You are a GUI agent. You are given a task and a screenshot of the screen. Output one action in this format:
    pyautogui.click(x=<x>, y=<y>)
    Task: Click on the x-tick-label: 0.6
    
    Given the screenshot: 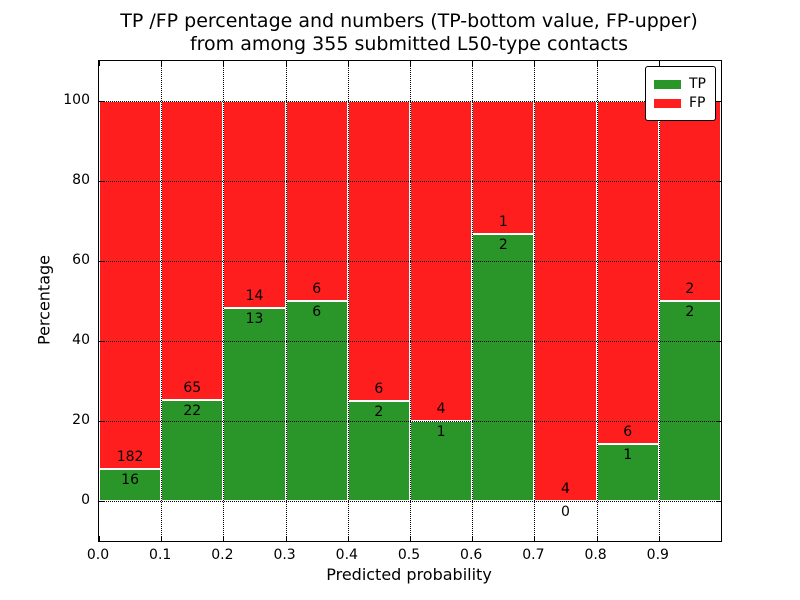 What is the action you would take?
    pyautogui.click(x=471, y=555)
    